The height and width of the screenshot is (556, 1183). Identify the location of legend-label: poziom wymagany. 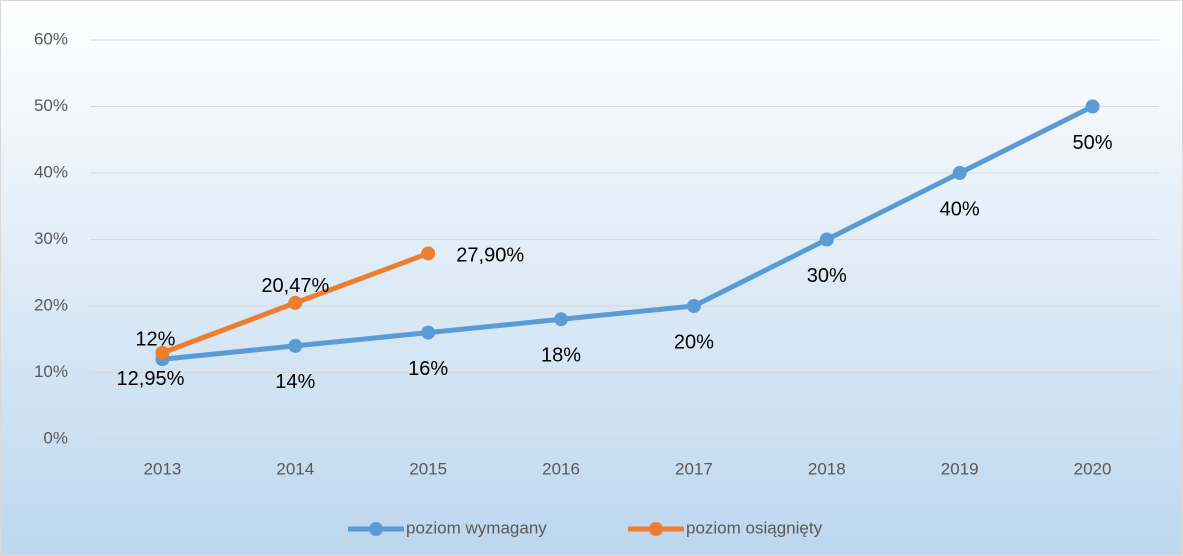
(476, 527).